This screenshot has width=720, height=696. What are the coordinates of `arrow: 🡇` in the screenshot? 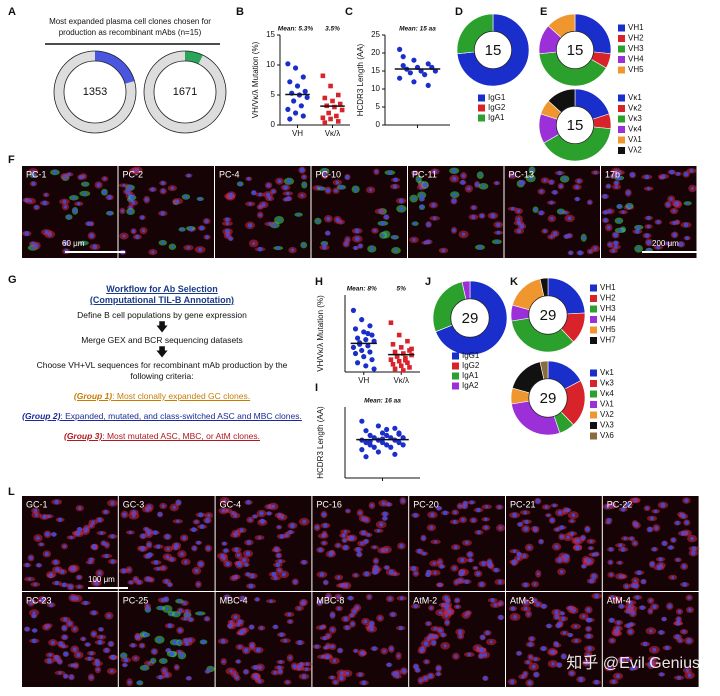 It's located at (162, 352).